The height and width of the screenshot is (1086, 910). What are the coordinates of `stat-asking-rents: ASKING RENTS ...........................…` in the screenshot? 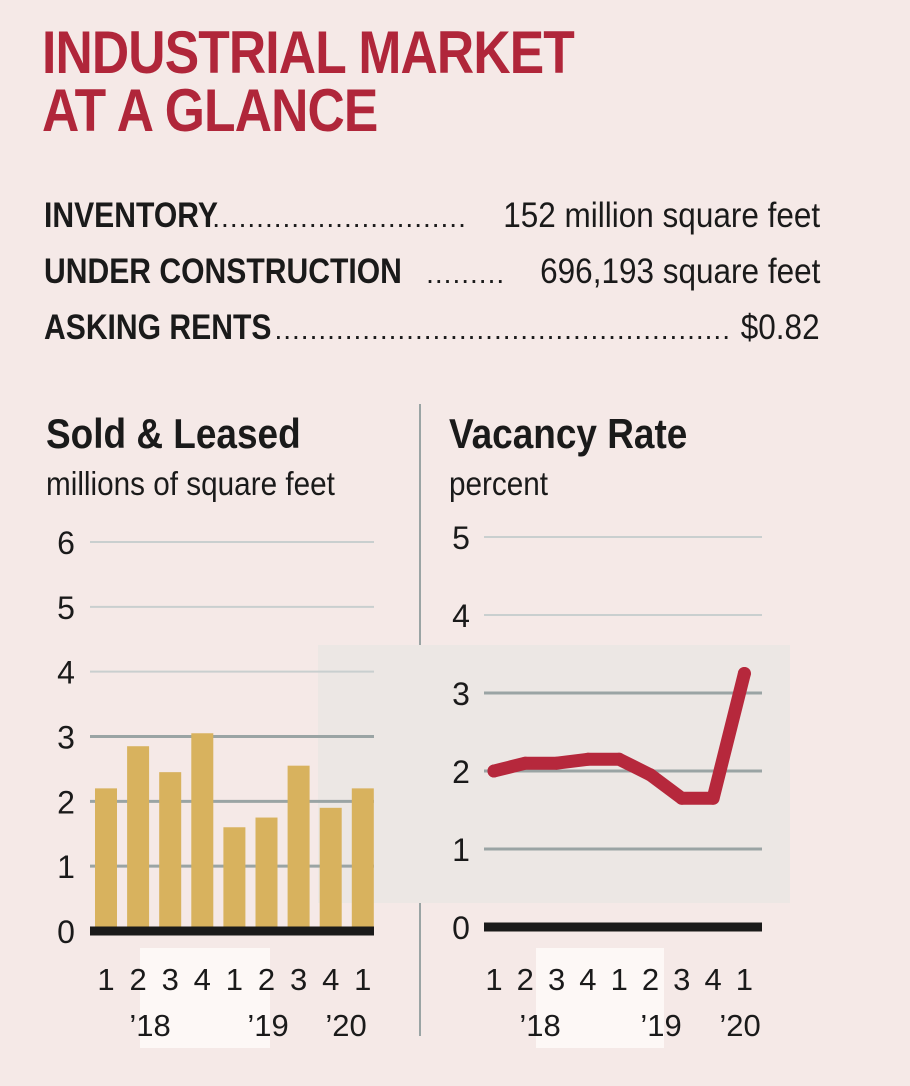 It's located at (432, 336).